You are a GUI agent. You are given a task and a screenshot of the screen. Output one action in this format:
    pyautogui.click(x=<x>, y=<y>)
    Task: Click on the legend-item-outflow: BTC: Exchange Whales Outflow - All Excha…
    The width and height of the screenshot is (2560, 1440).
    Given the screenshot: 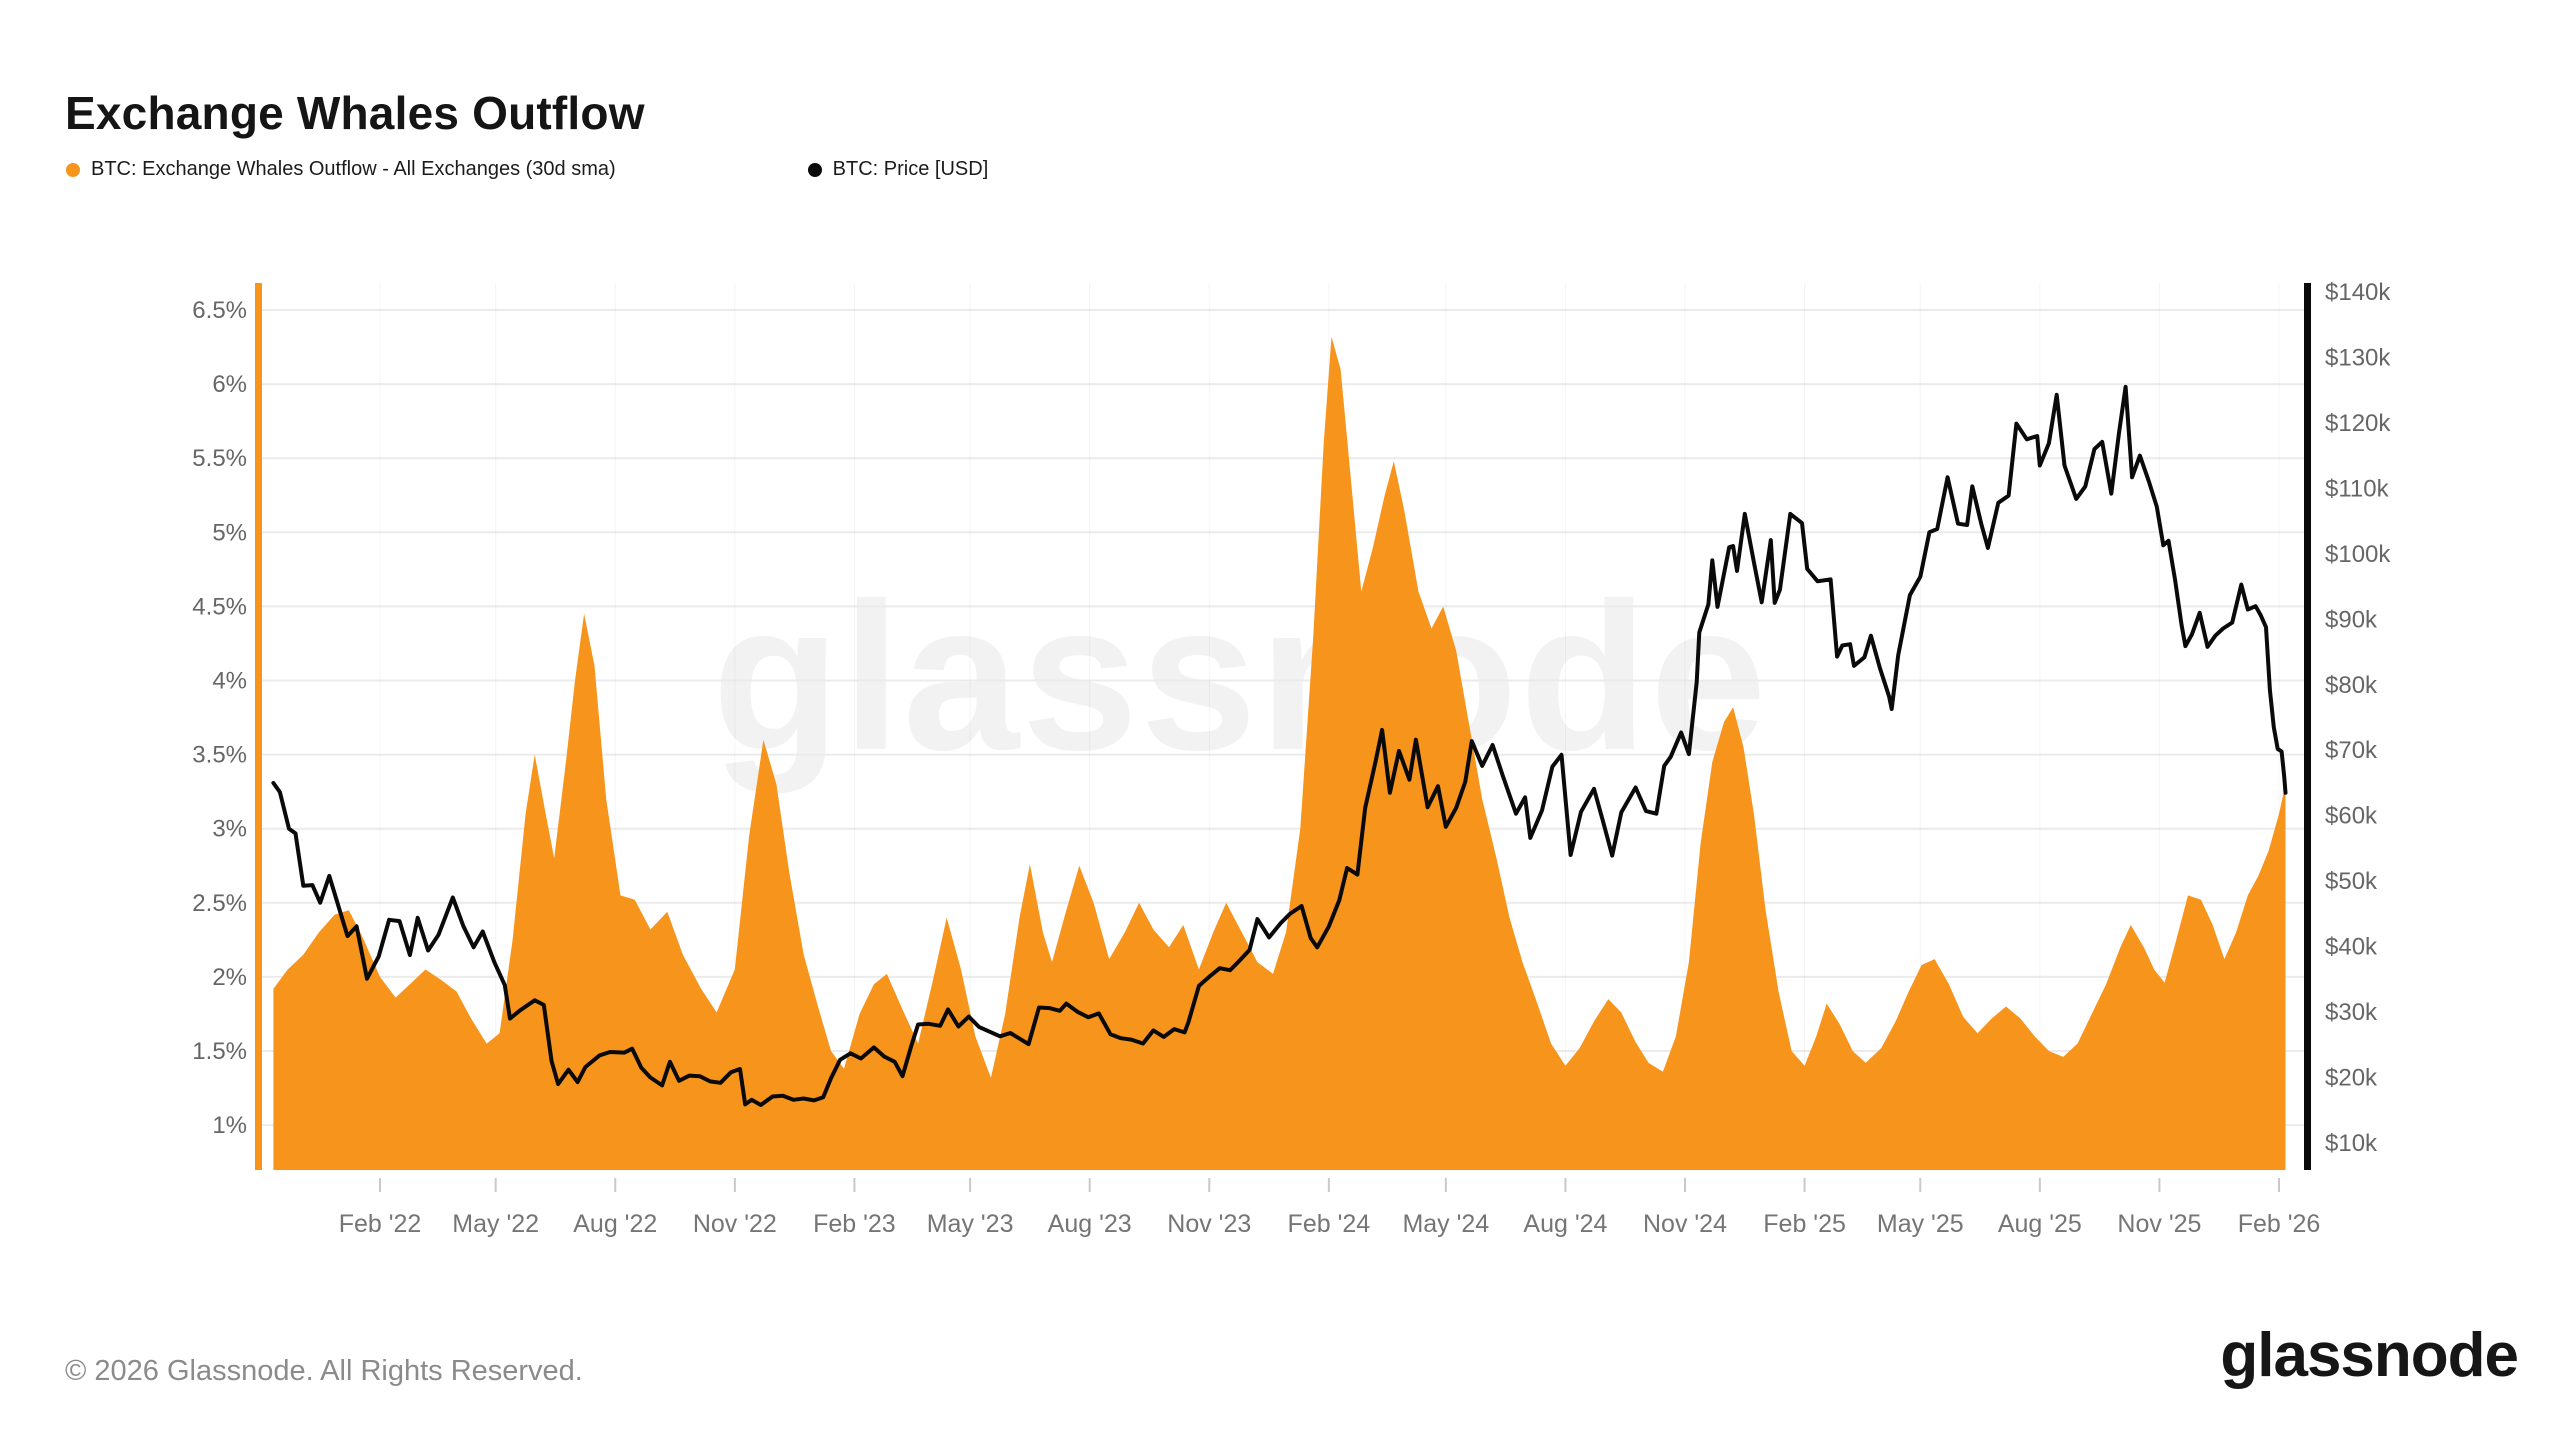 What is the action you would take?
    pyautogui.click(x=341, y=169)
    